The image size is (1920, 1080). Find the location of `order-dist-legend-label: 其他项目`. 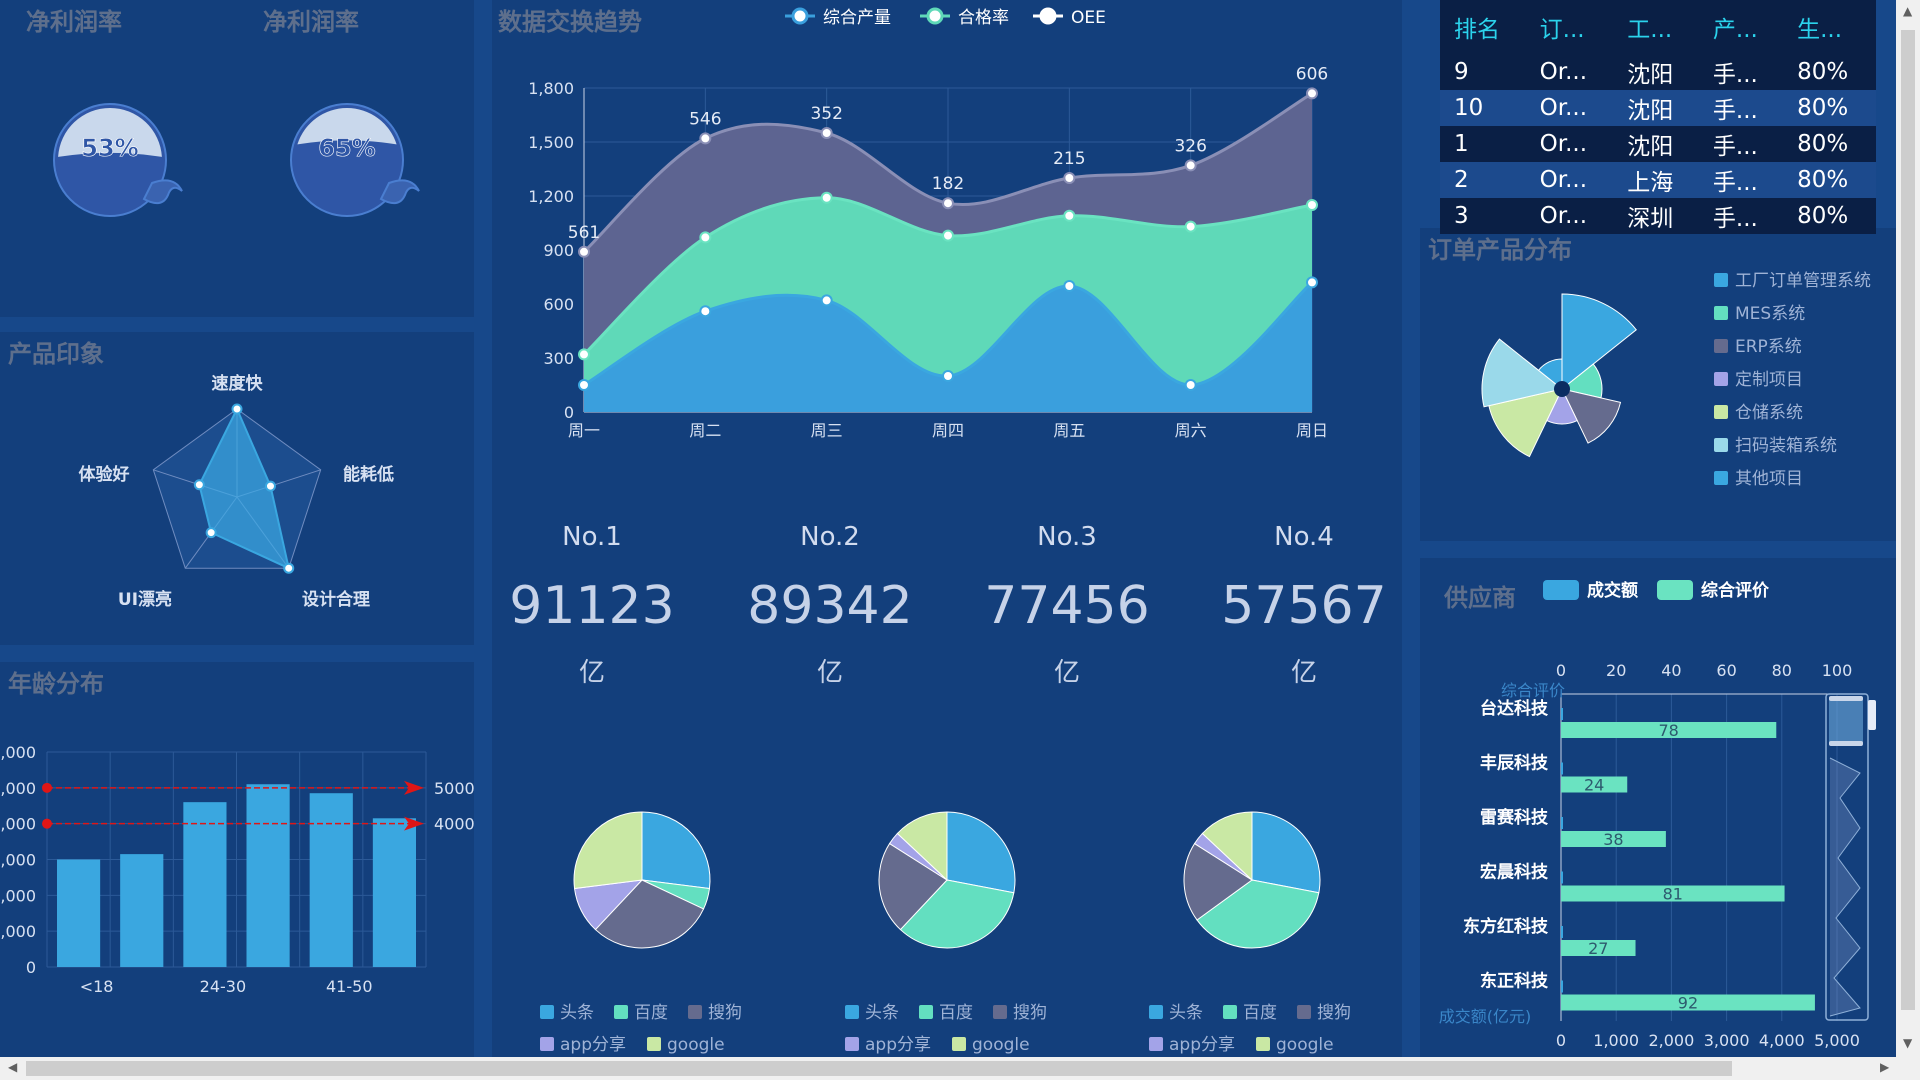

order-dist-legend-label: 其他项目 is located at coordinates (1769, 479).